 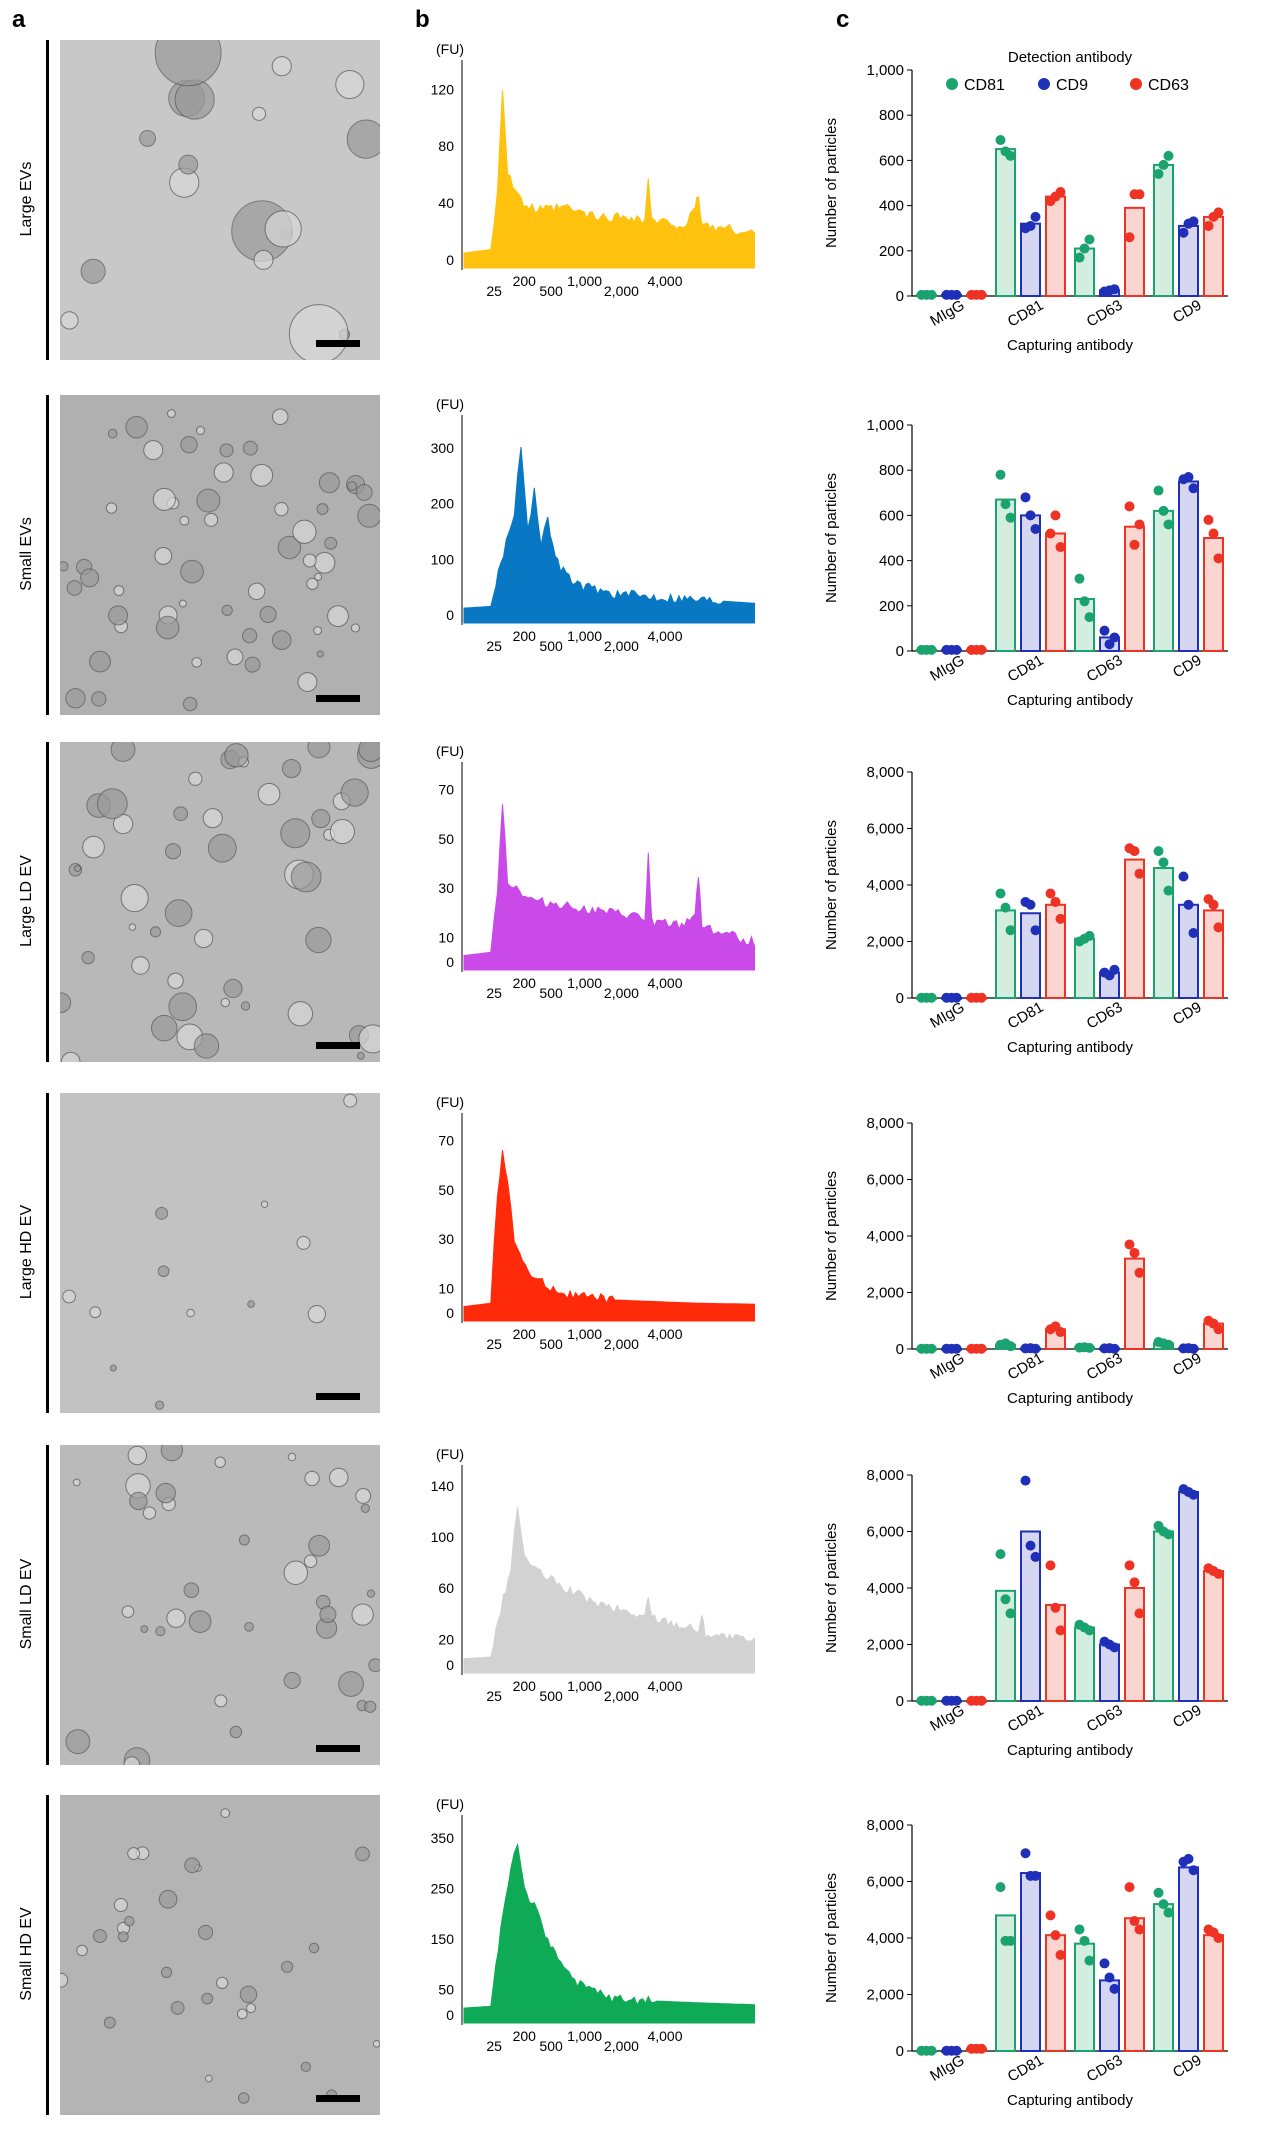 What do you see at coordinates (446, 1639) in the screenshot?
I see `y-tick-label: 20` at bounding box center [446, 1639].